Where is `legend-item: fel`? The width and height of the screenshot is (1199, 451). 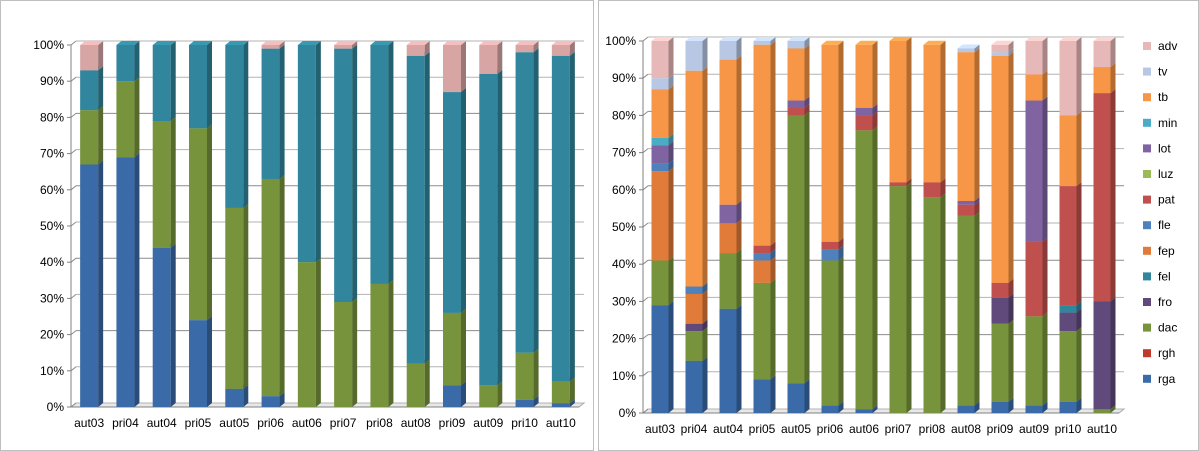 legend-item: fel is located at coordinates (1157, 276).